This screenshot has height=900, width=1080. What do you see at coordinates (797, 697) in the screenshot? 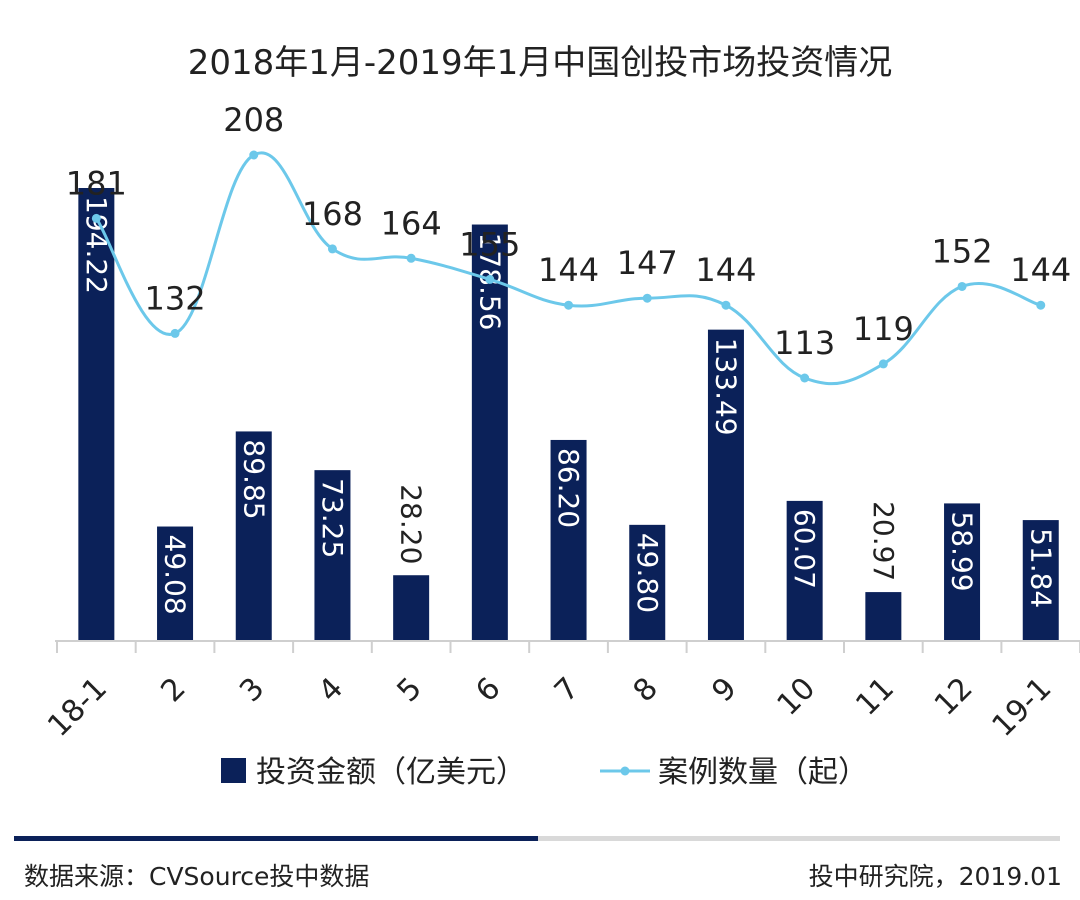
I see `x-tick-label: 10` at bounding box center [797, 697].